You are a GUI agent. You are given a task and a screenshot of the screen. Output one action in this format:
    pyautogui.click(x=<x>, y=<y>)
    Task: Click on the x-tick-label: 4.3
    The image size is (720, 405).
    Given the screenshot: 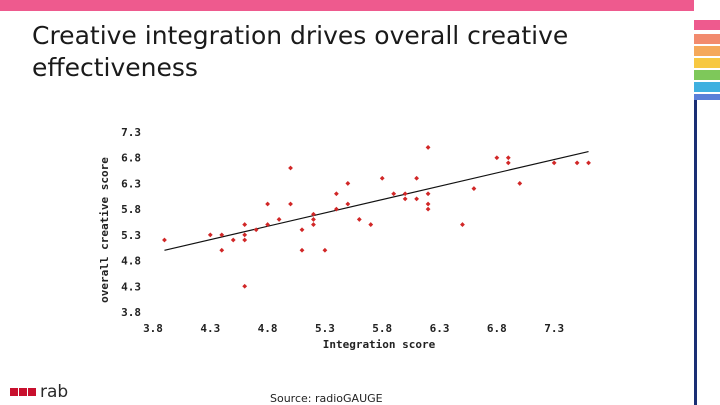 What is the action you would take?
    pyautogui.click(x=210, y=328)
    